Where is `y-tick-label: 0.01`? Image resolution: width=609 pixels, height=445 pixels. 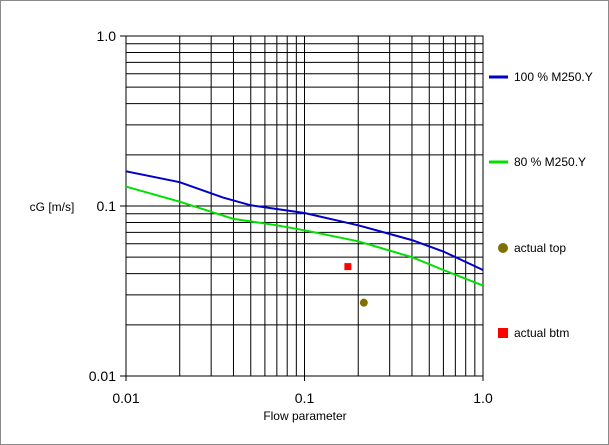 y-tick-label: 0.01 is located at coordinates (102, 376).